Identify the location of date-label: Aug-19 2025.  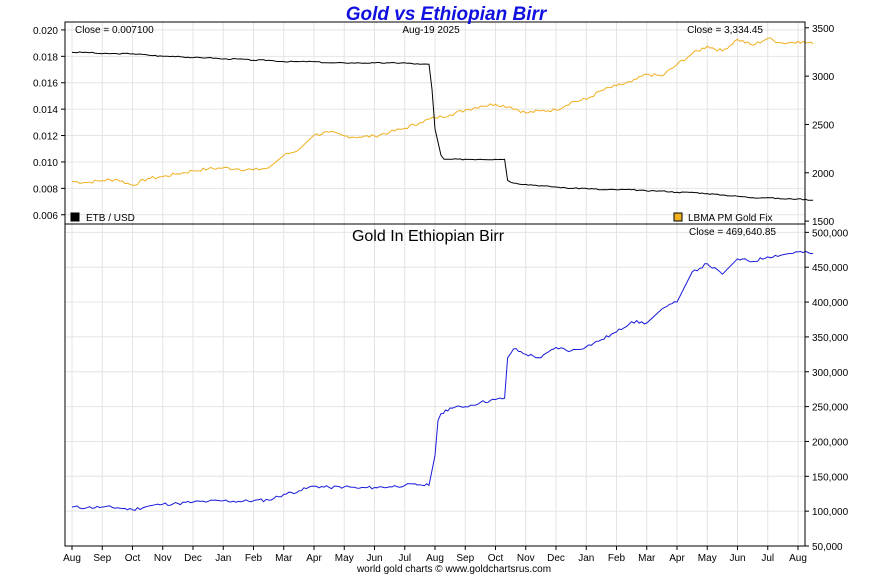
(431, 30).